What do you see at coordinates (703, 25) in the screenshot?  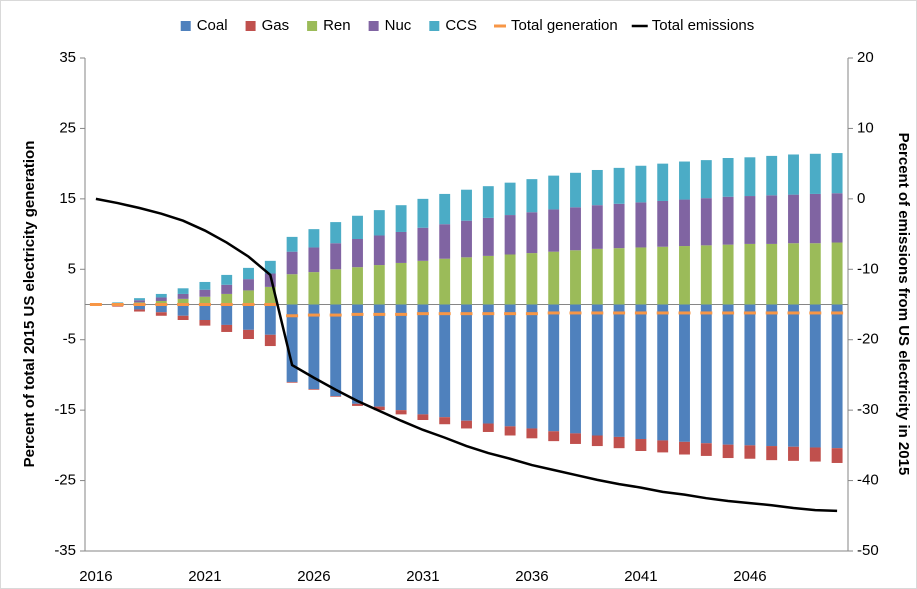 I see `legend-label: Total emissions` at bounding box center [703, 25].